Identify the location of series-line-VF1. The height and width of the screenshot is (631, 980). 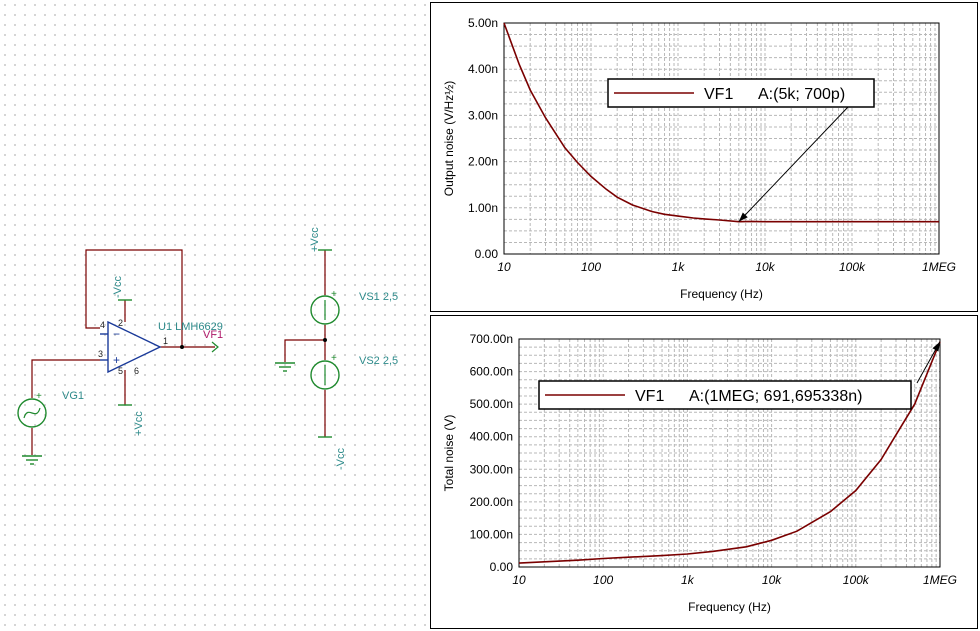
(721, 122).